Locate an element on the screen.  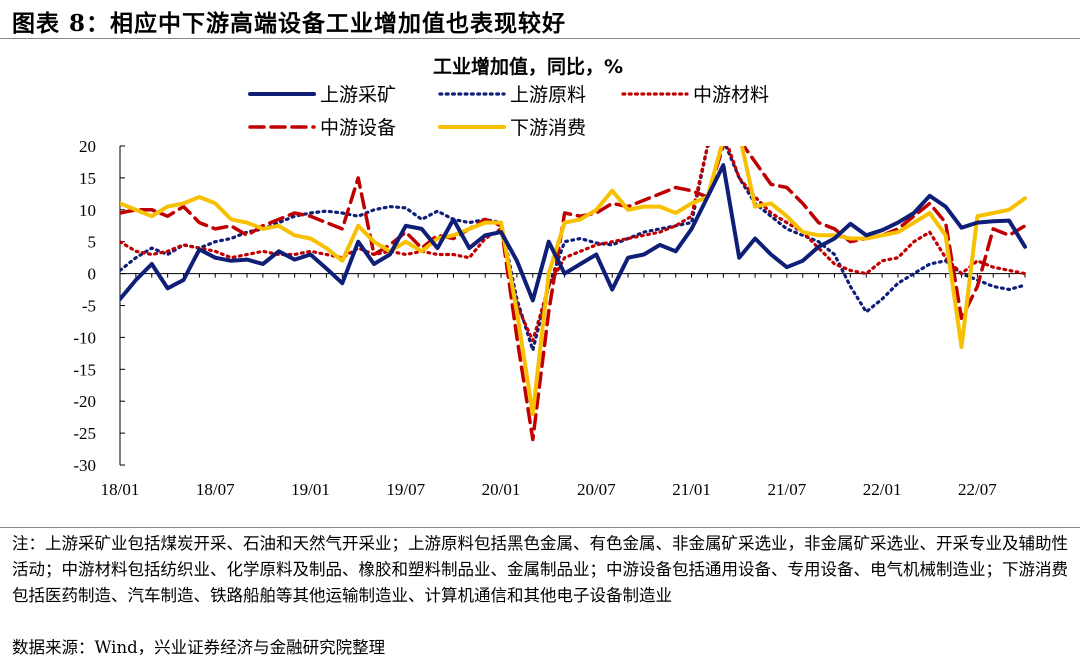
legend-label: 中游设备 is located at coordinates (358, 128).